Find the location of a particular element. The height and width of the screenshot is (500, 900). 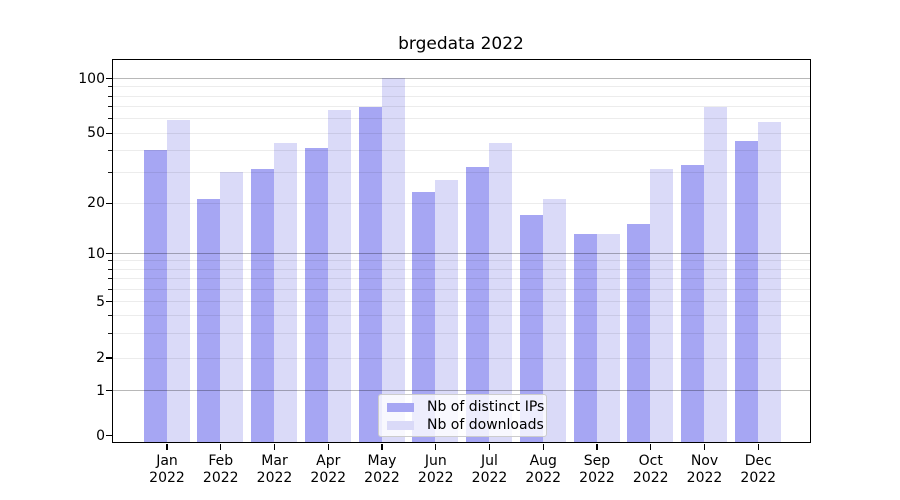

x-tick-label-may: May 2022 is located at coordinates (382, 469).